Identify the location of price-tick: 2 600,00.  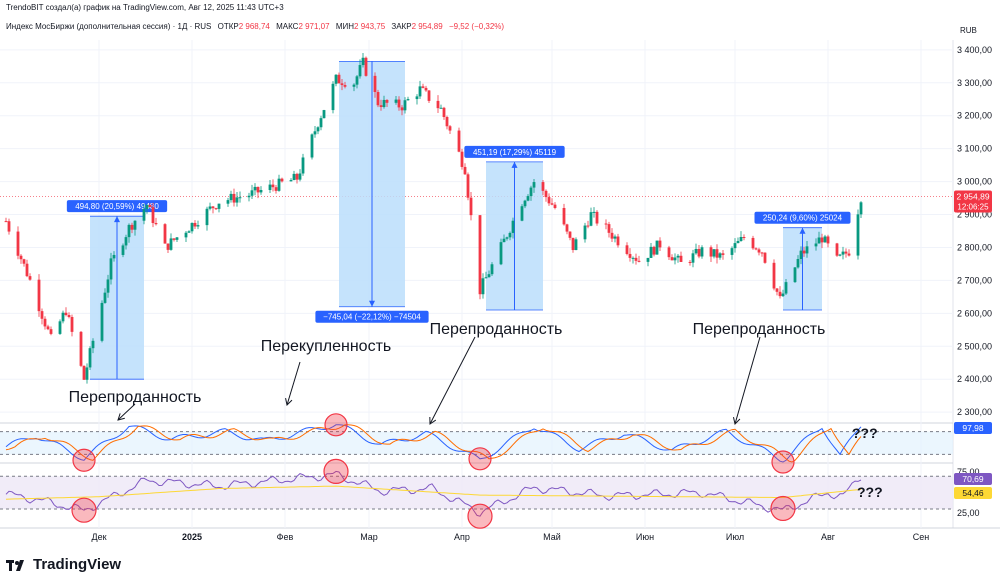
(974, 313).